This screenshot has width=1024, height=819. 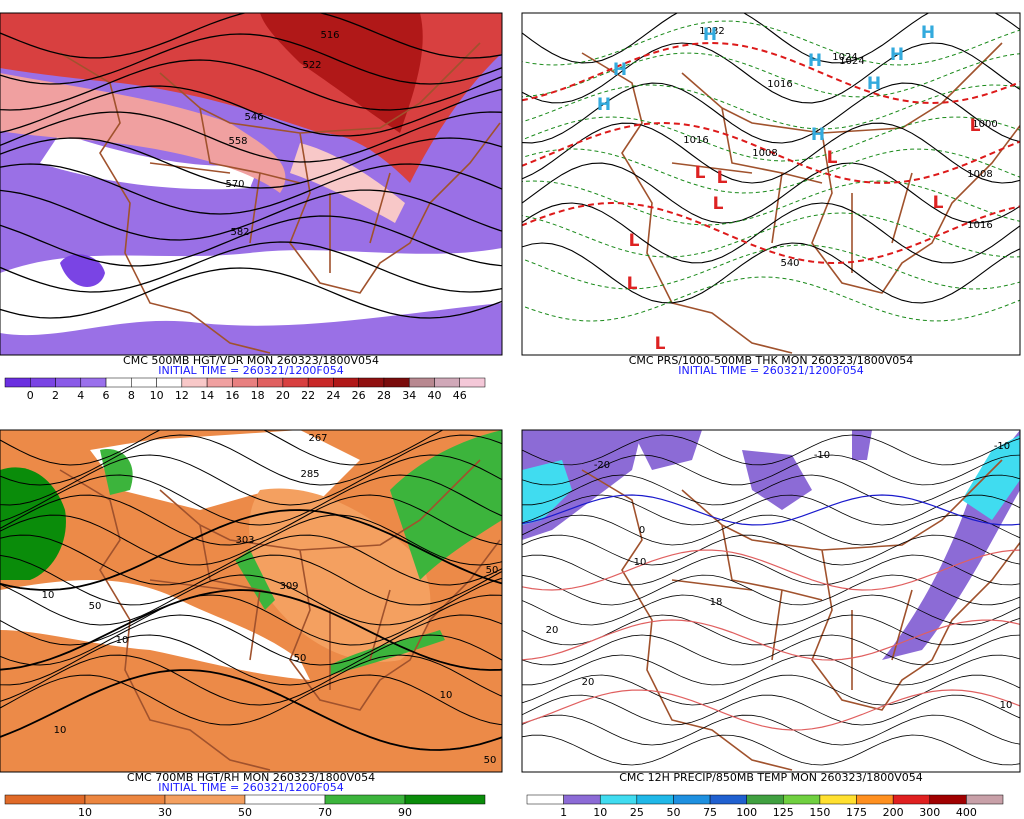 What do you see at coordinates (207, 395) in the screenshot?
I see `colorbar-label: 14` at bounding box center [207, 395].